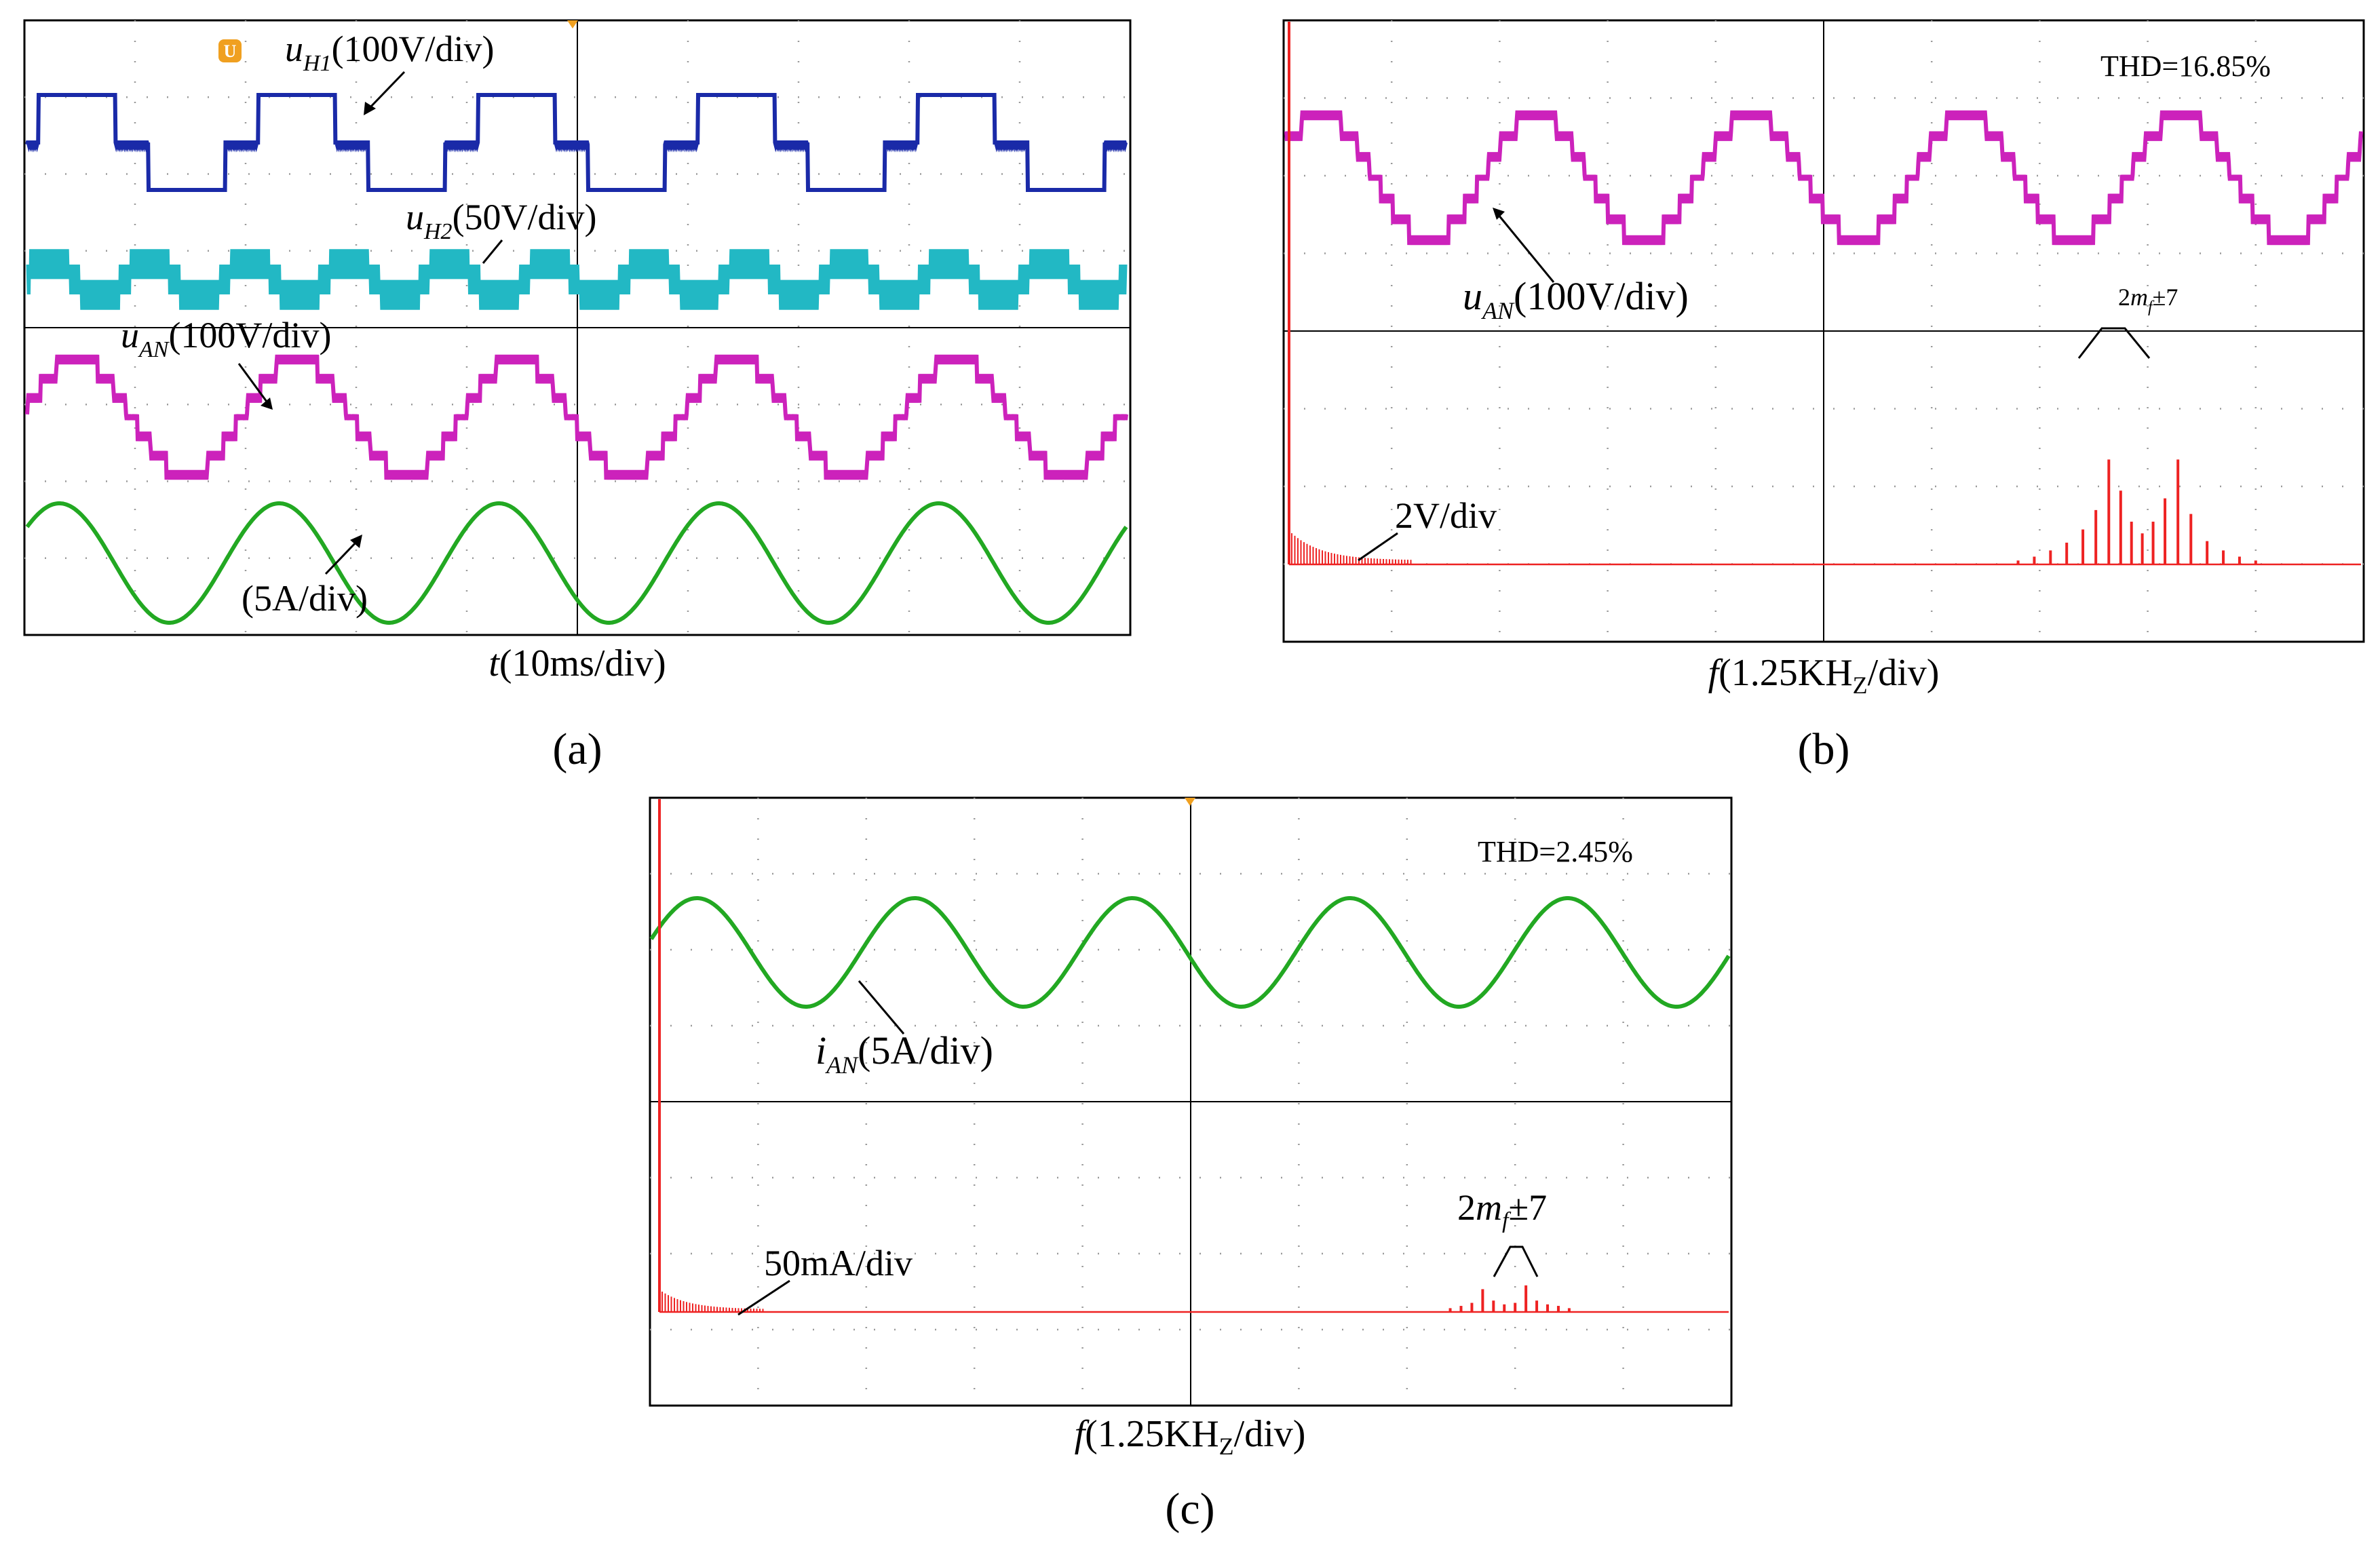  Describe the element at coordinates (1191, 1436) in the screenshot. I see `panel-c-xlabel: f(1.25KHZ/div)` at that location.